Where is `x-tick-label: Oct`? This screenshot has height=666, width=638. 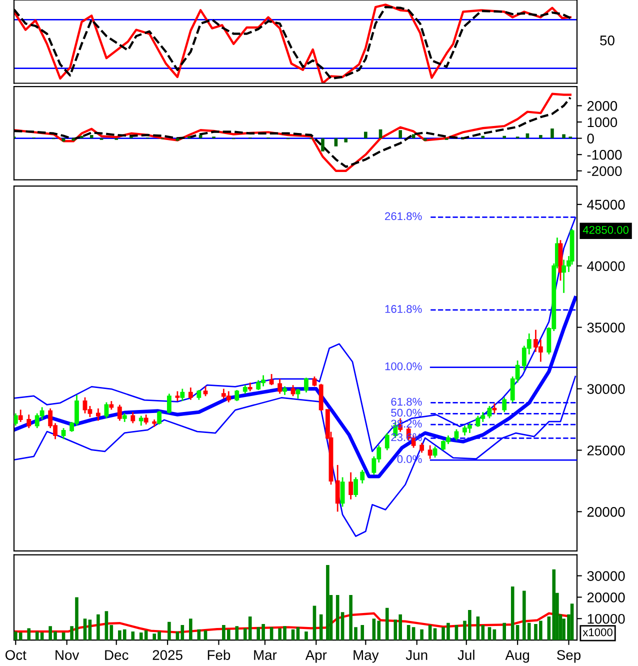 x-tick-label: Oct is located at coordinates (16, 655).